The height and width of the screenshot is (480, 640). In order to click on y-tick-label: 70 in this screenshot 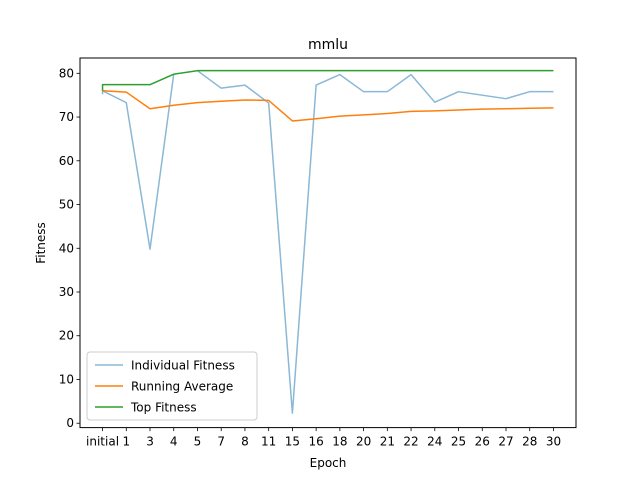, I will do `click(66, 117)`.